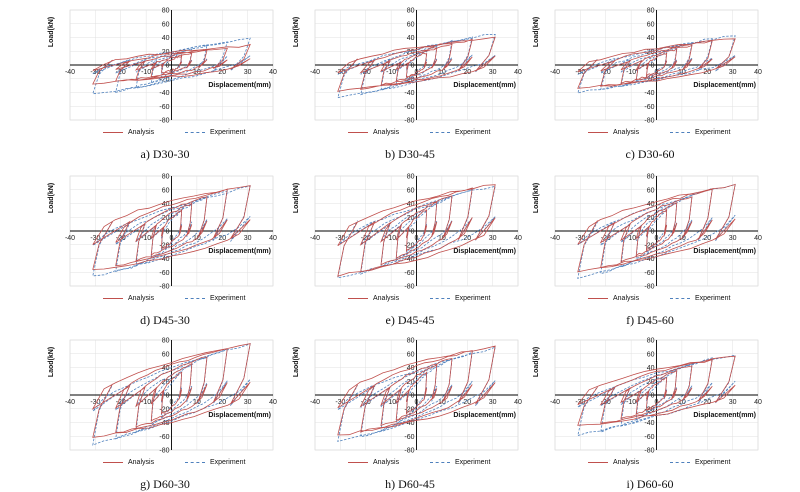 The width and height of the screenshot is (800, 492). I want to click on x-tick-label: -20, so click(366, 402).